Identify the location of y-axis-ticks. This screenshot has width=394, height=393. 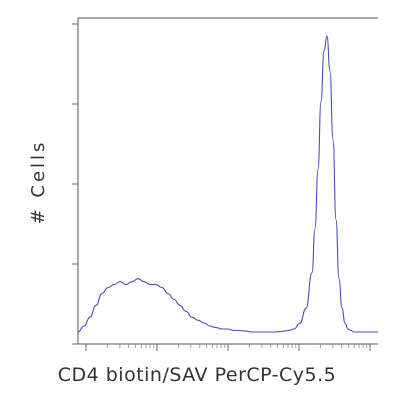
(75, 184).